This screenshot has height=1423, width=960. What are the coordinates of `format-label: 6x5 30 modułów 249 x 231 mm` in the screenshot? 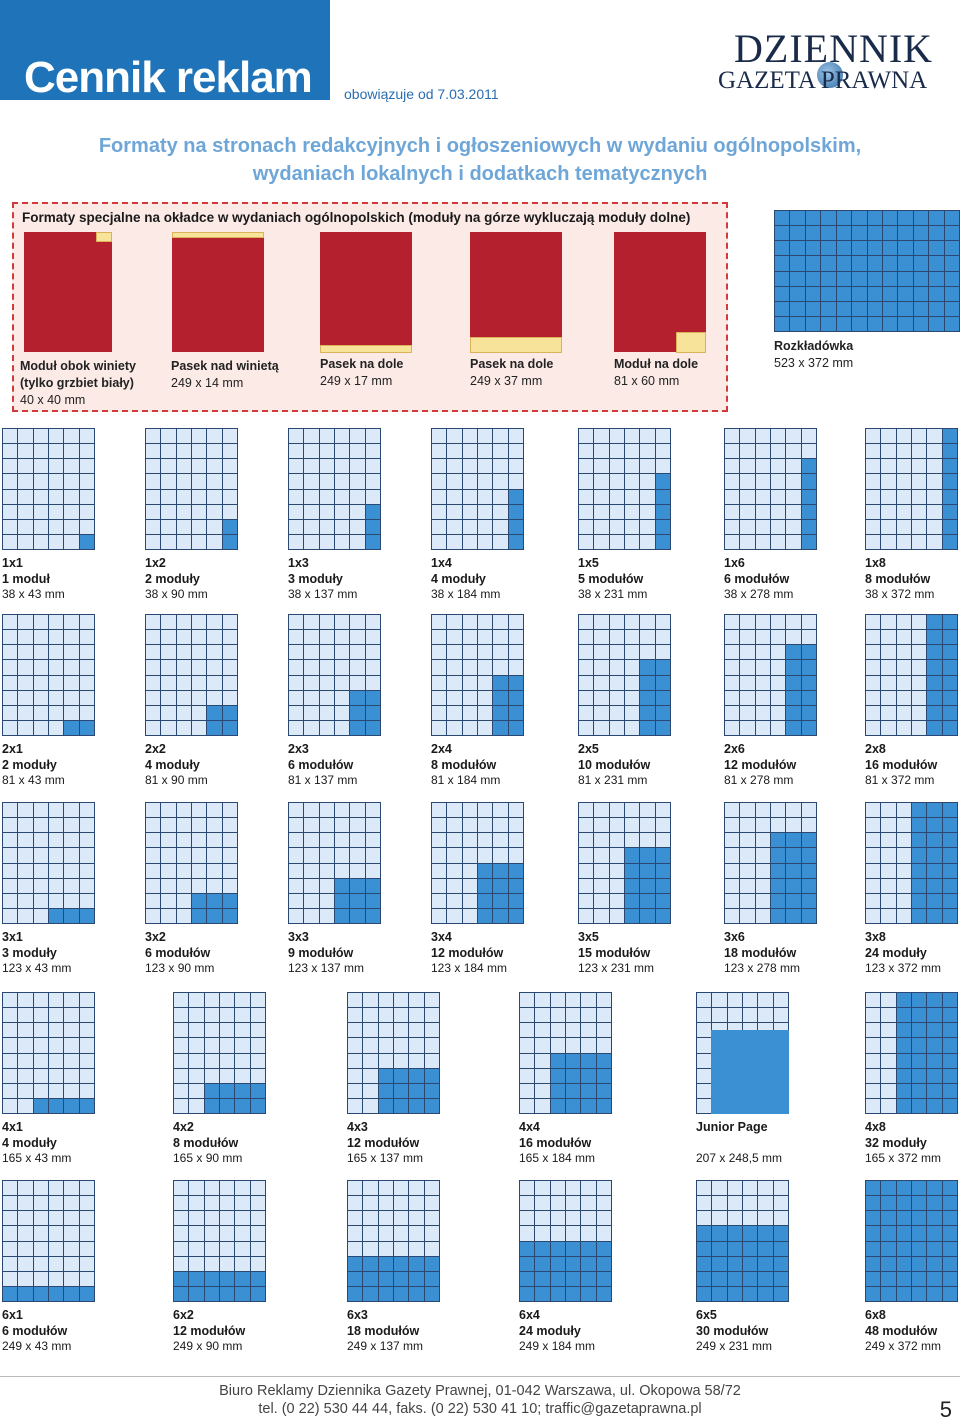 It's located at (734, 1331).